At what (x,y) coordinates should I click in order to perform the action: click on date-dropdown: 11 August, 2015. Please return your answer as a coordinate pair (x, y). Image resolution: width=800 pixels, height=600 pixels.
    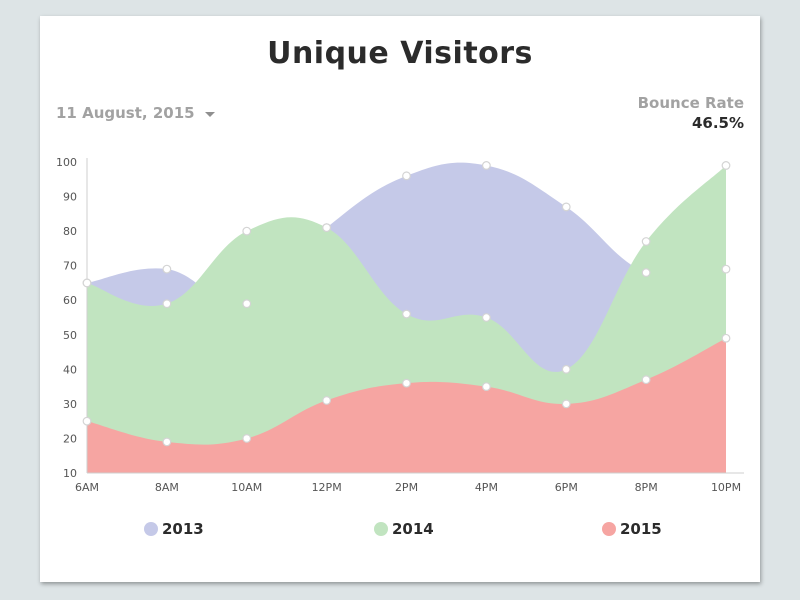
    Looking at the image, I should click on (135, 113).